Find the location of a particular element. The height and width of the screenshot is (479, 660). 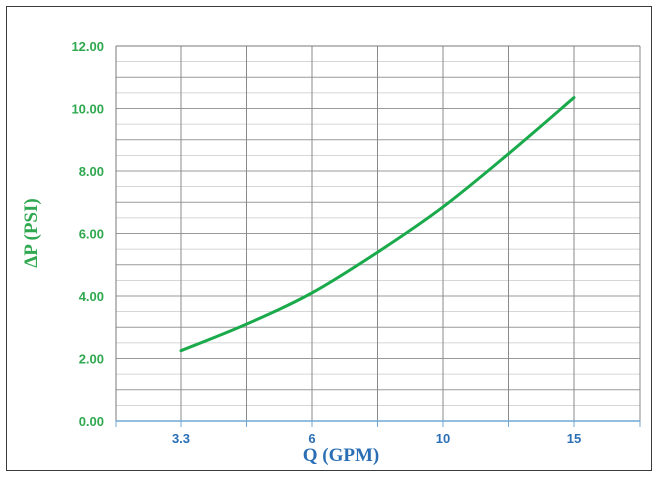

y-tick-labels: 0.00 2.00 4.00 6.00 8.00 10.00 12.00 is located at coordinates (87, 234).